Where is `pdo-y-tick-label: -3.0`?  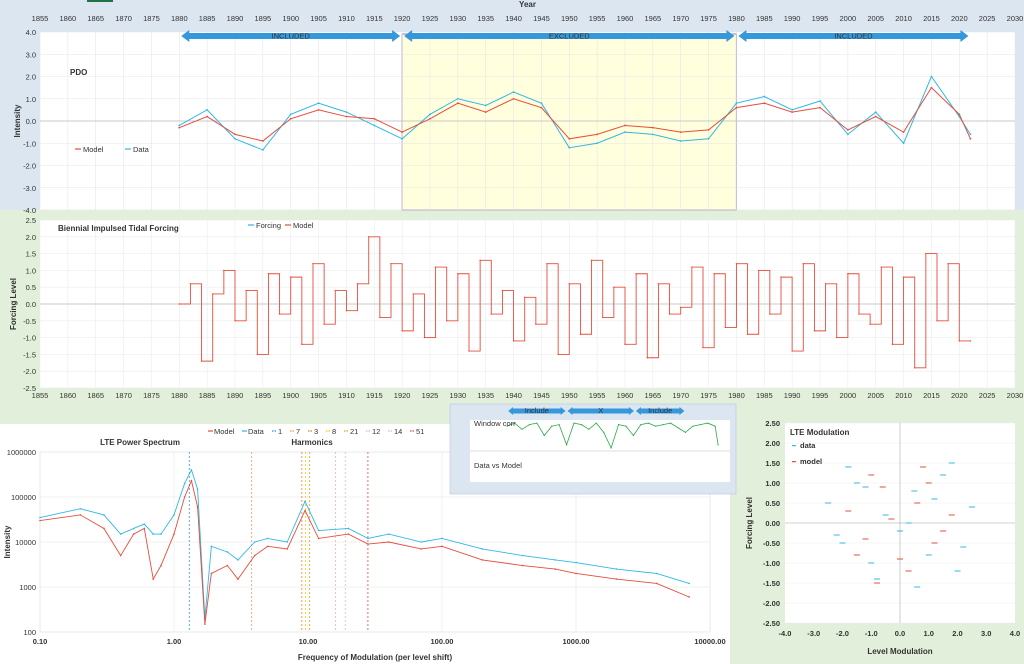 pdo-y-tick-label: -3.0 is located at coordinates (29, 188).